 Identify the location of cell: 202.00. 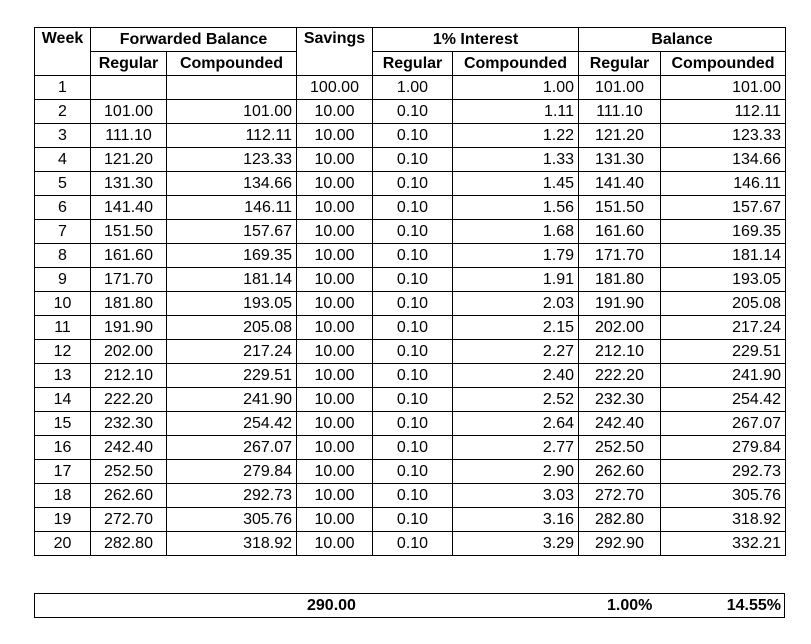
(619, 327).